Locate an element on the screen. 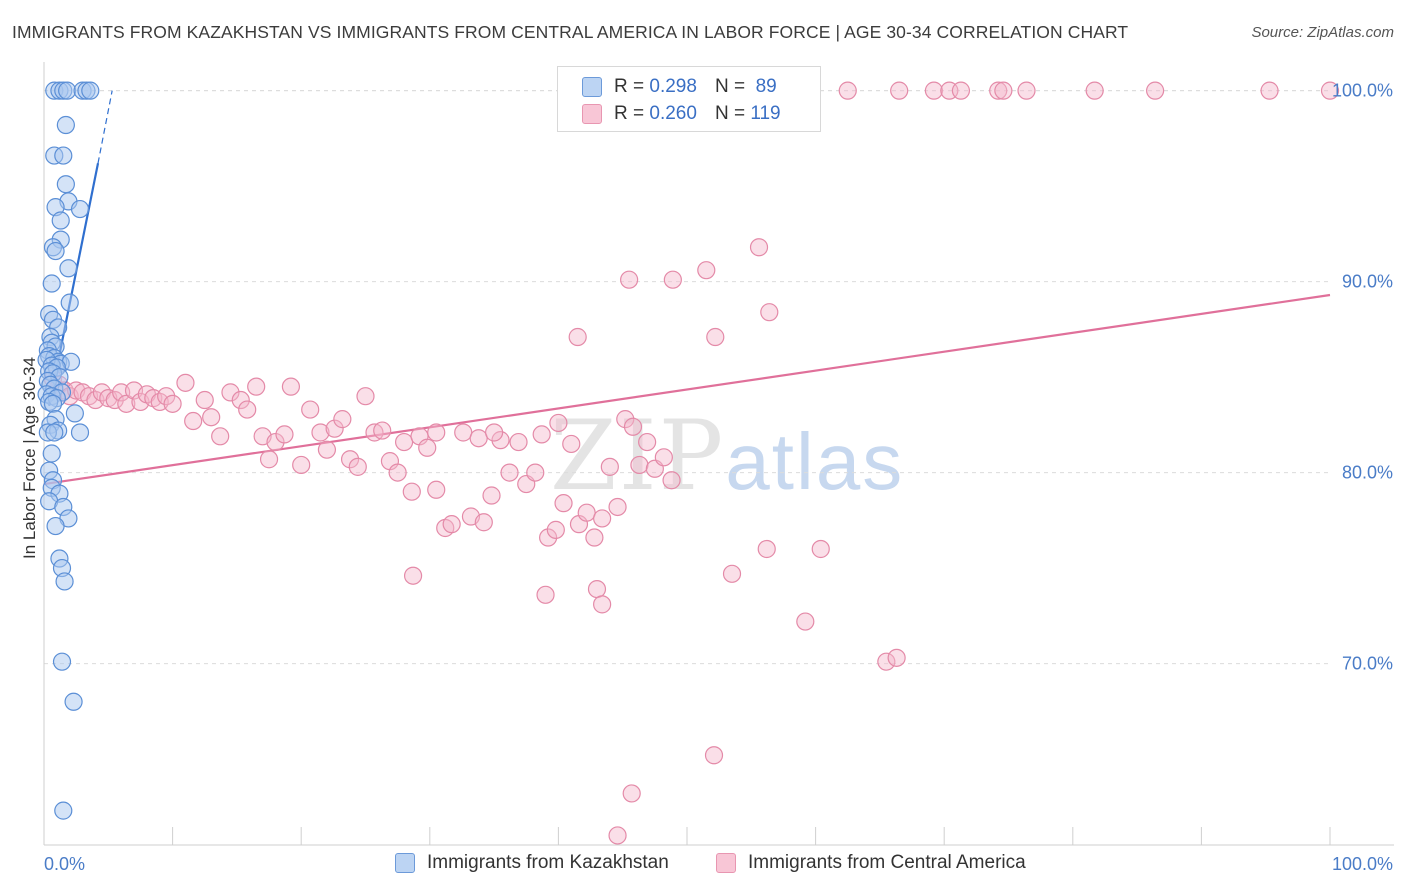 The height and width of the screenshot is (892, 1406). correlation-legend: R = 0.298 N = 89 R = 0.260 N = 119 is located at coordinates (689, 99).